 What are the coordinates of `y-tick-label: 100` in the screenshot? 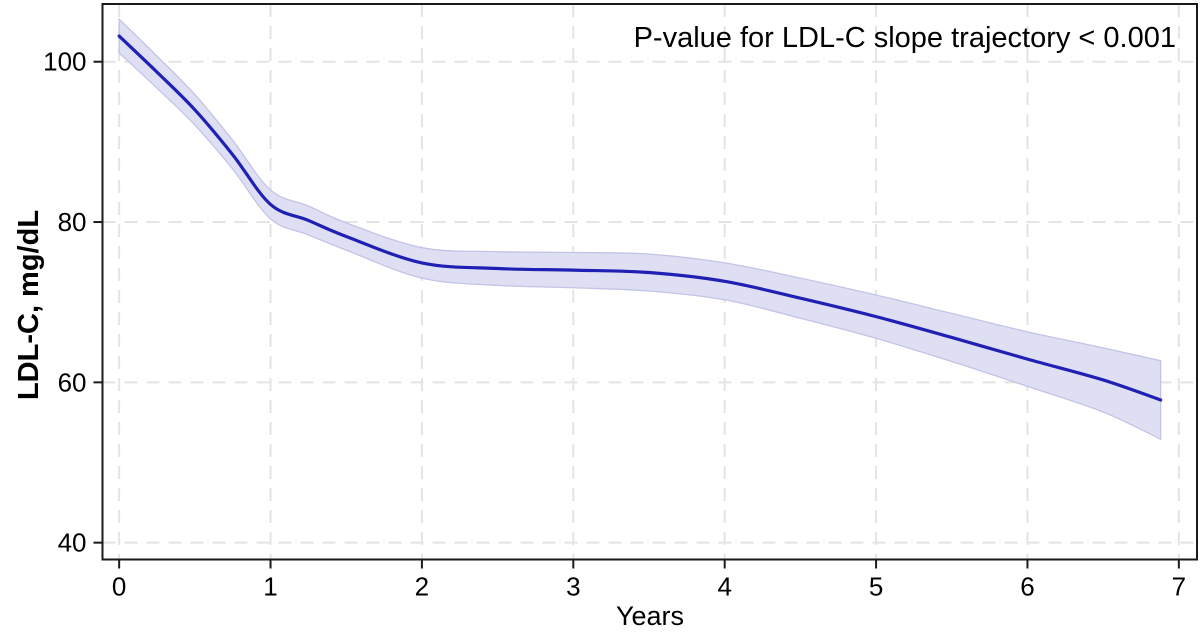 It's located at (64, 62).